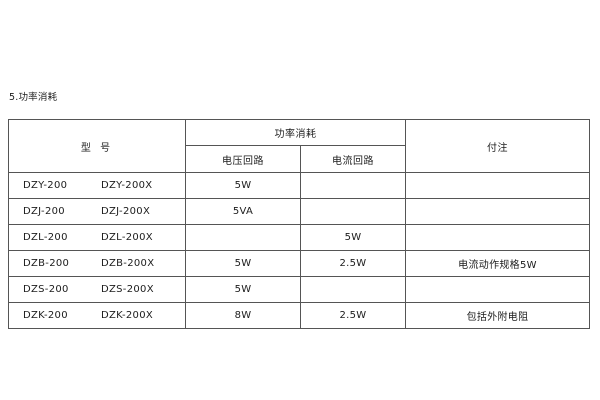  I want to click on table-header-row-top: 型 号 功率消耗 付注, so click(299, 146).